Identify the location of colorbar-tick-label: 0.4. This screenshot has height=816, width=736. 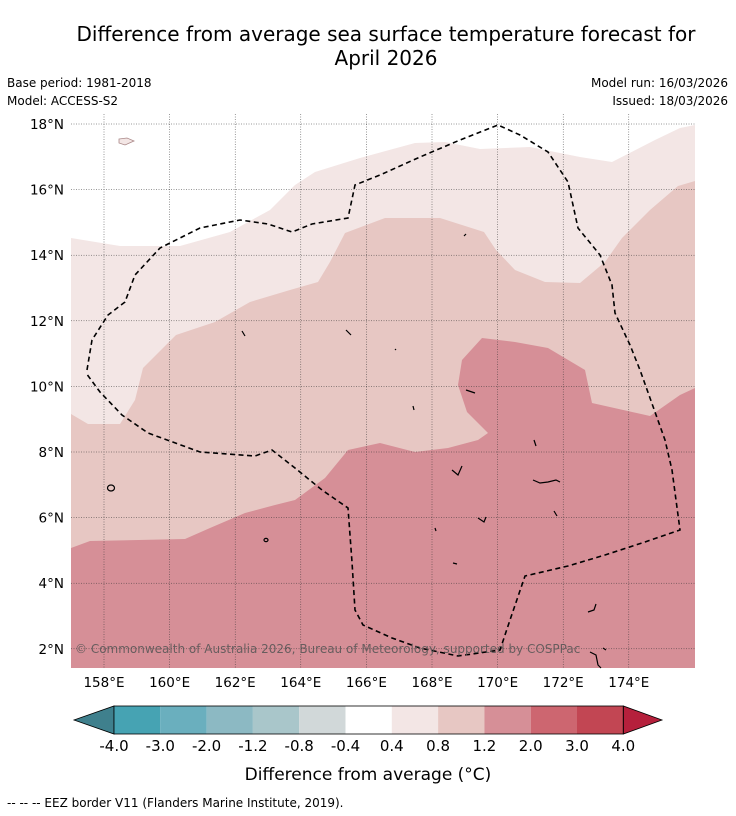
(392, 746).